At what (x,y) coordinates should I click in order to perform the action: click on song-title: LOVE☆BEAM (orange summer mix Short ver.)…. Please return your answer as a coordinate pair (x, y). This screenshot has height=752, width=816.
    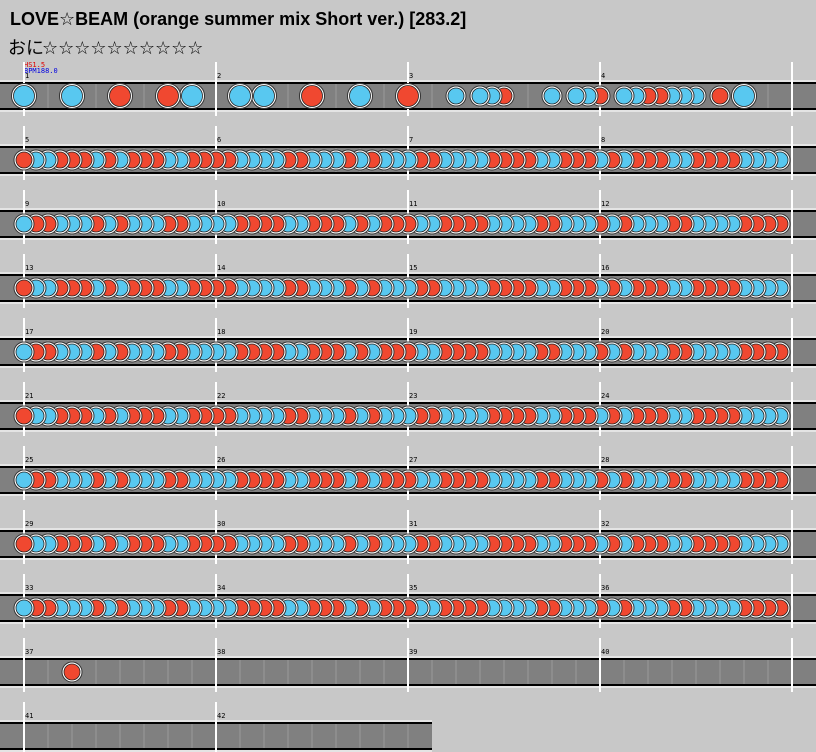
    Looking at the image, I should click on (238, 19).